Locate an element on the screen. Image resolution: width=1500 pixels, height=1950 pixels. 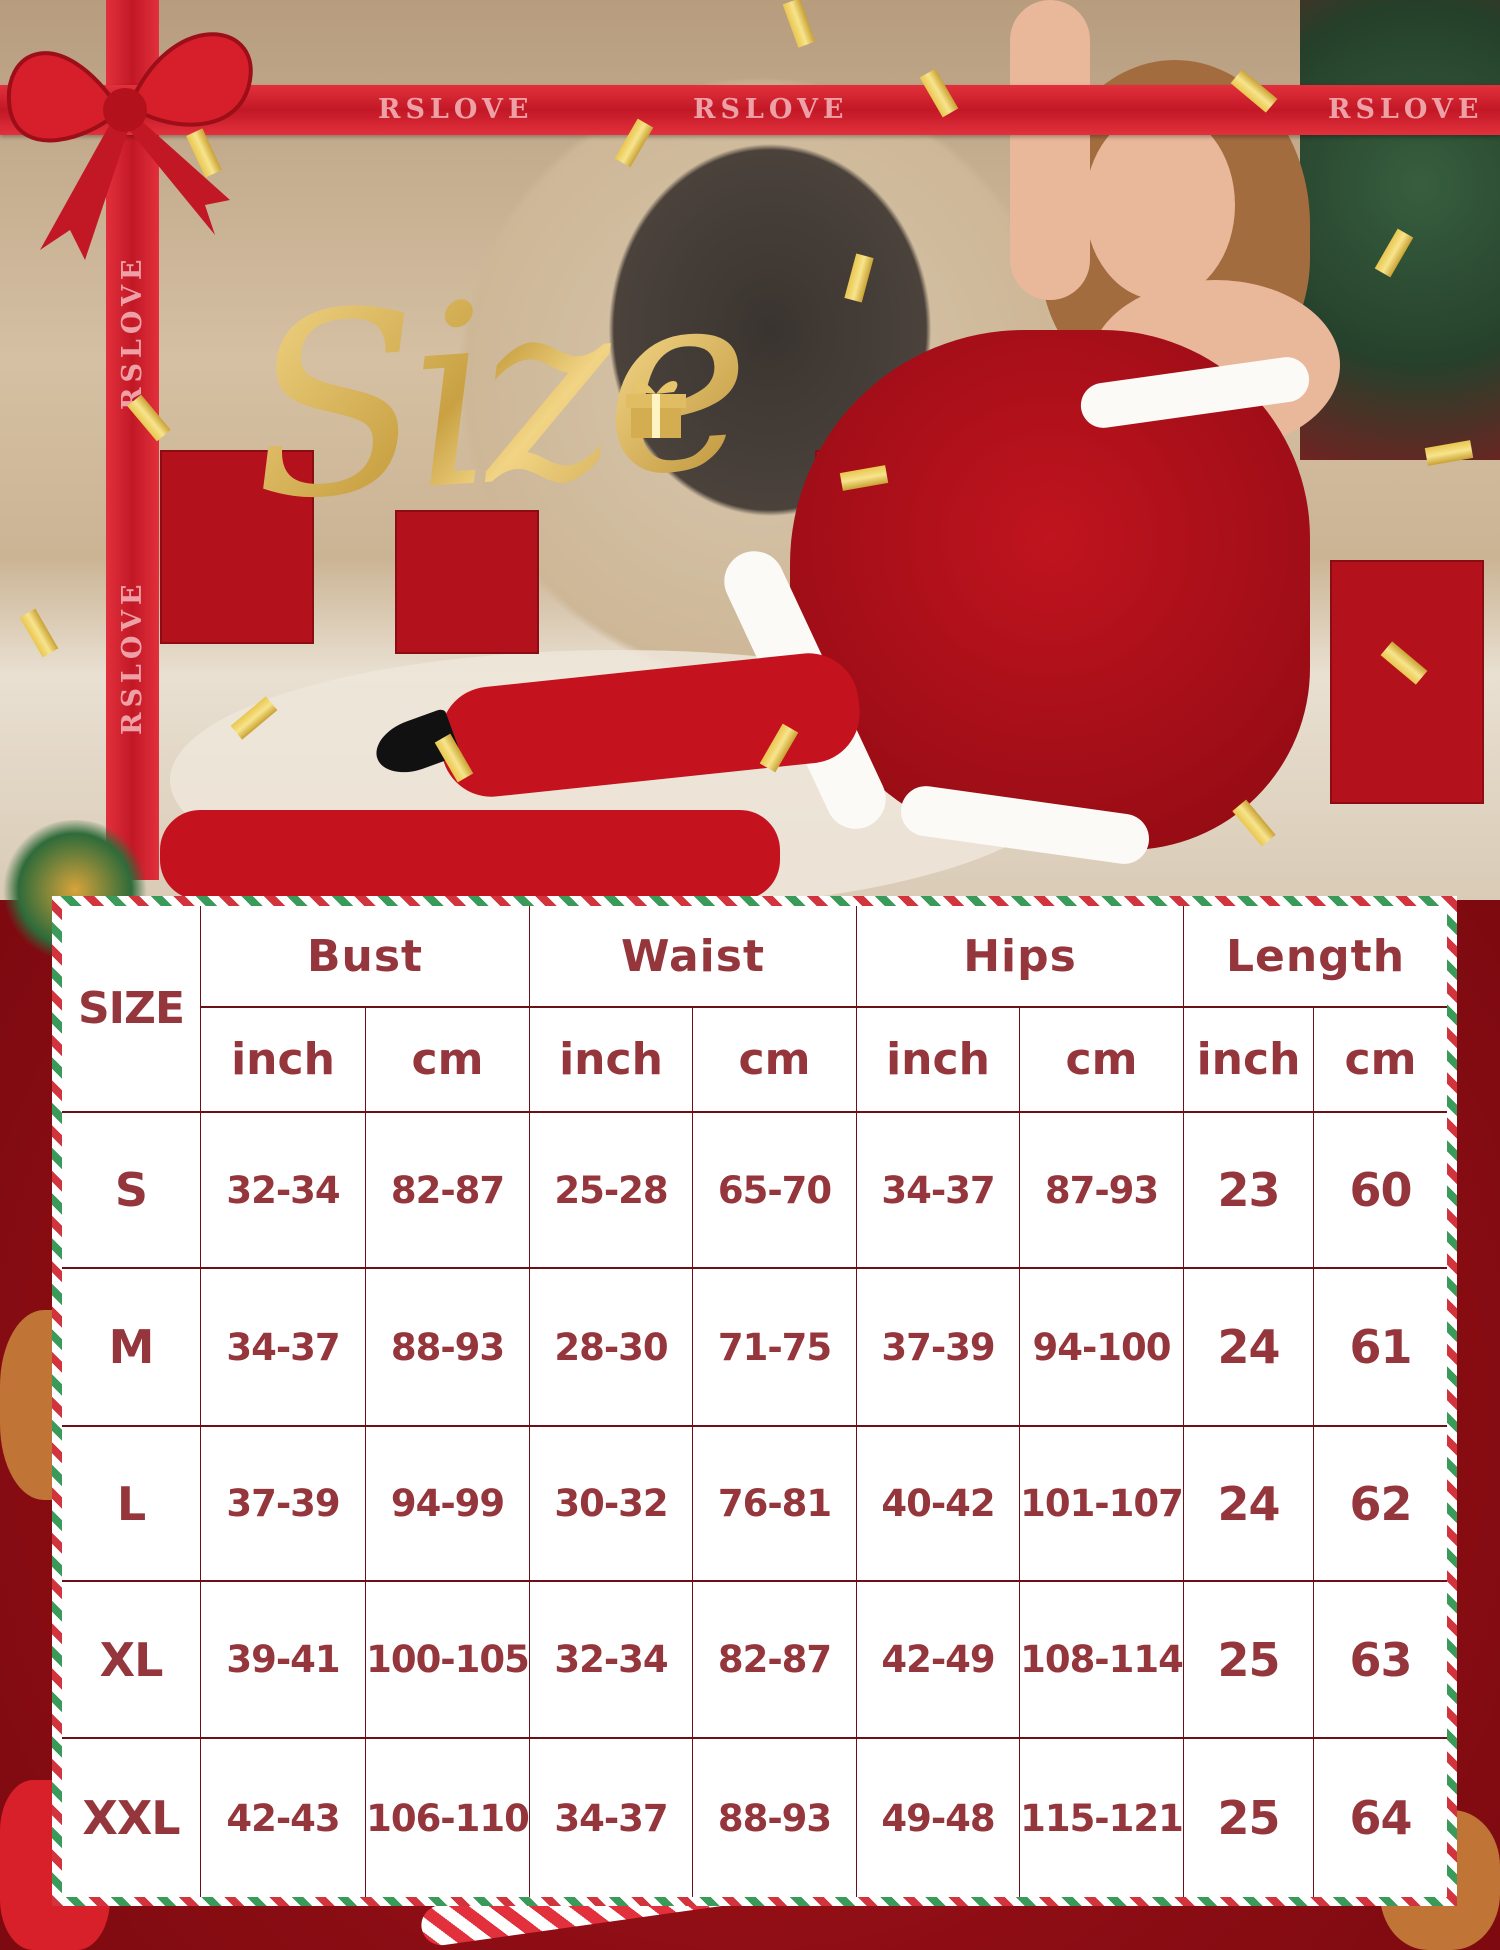
measurement-cell: 42-43 is located at coordinates (283, 1818).